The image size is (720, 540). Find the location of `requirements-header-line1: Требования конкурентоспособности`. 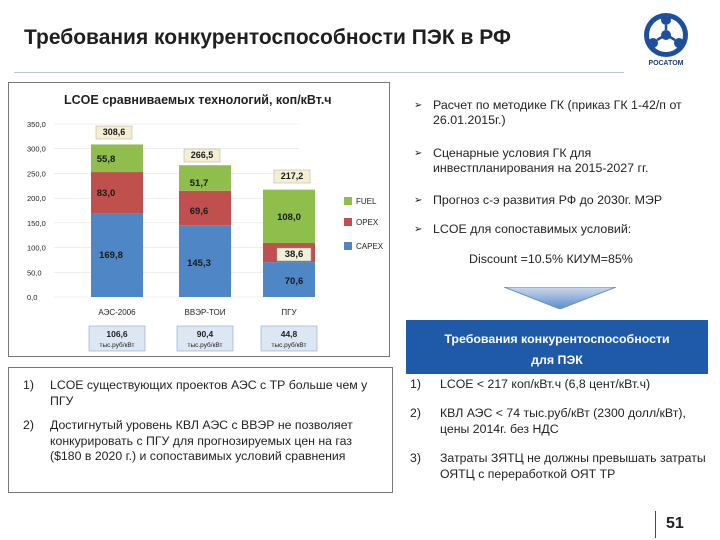

requirements-header-line1: Требования конкурентоспособности is located at coordinates (557, 339).